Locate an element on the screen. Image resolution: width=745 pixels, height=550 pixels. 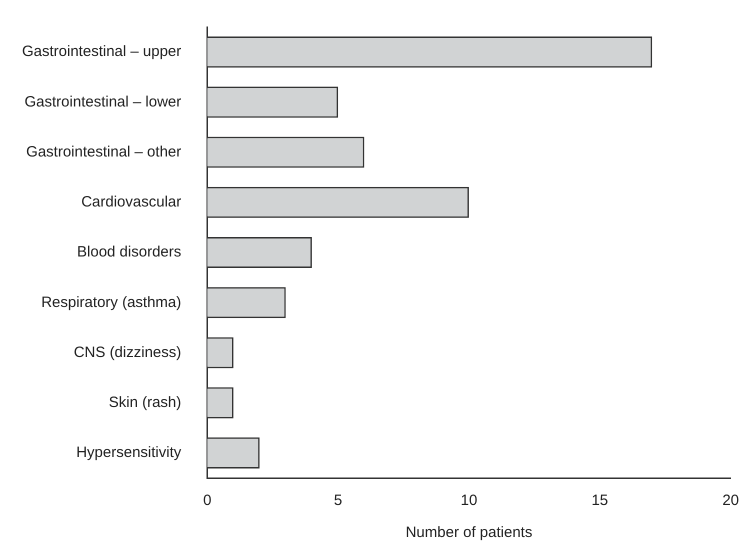
y-tick-label: Respiratory (asthma) is located at coordinates (111, 302).